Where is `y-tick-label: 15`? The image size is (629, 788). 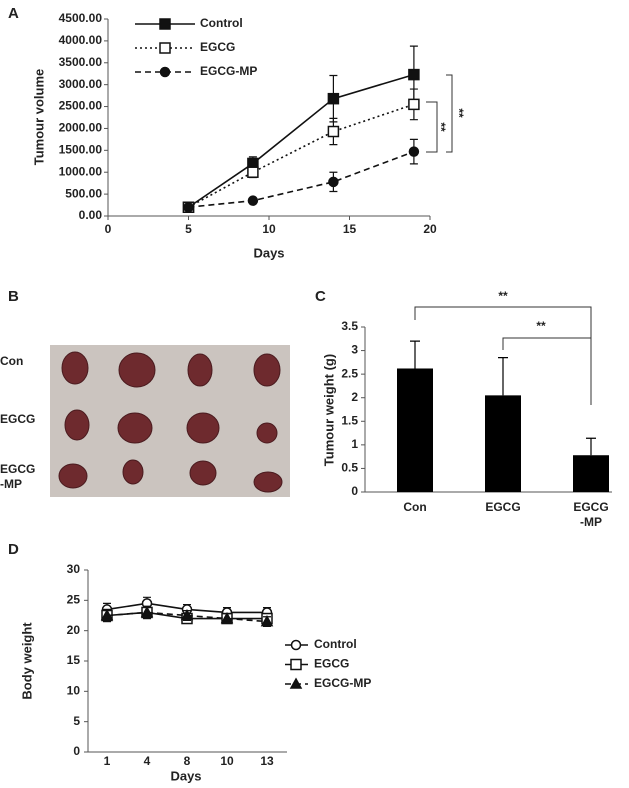 y-tick-label: 15 is located at coordinates (74, 660).